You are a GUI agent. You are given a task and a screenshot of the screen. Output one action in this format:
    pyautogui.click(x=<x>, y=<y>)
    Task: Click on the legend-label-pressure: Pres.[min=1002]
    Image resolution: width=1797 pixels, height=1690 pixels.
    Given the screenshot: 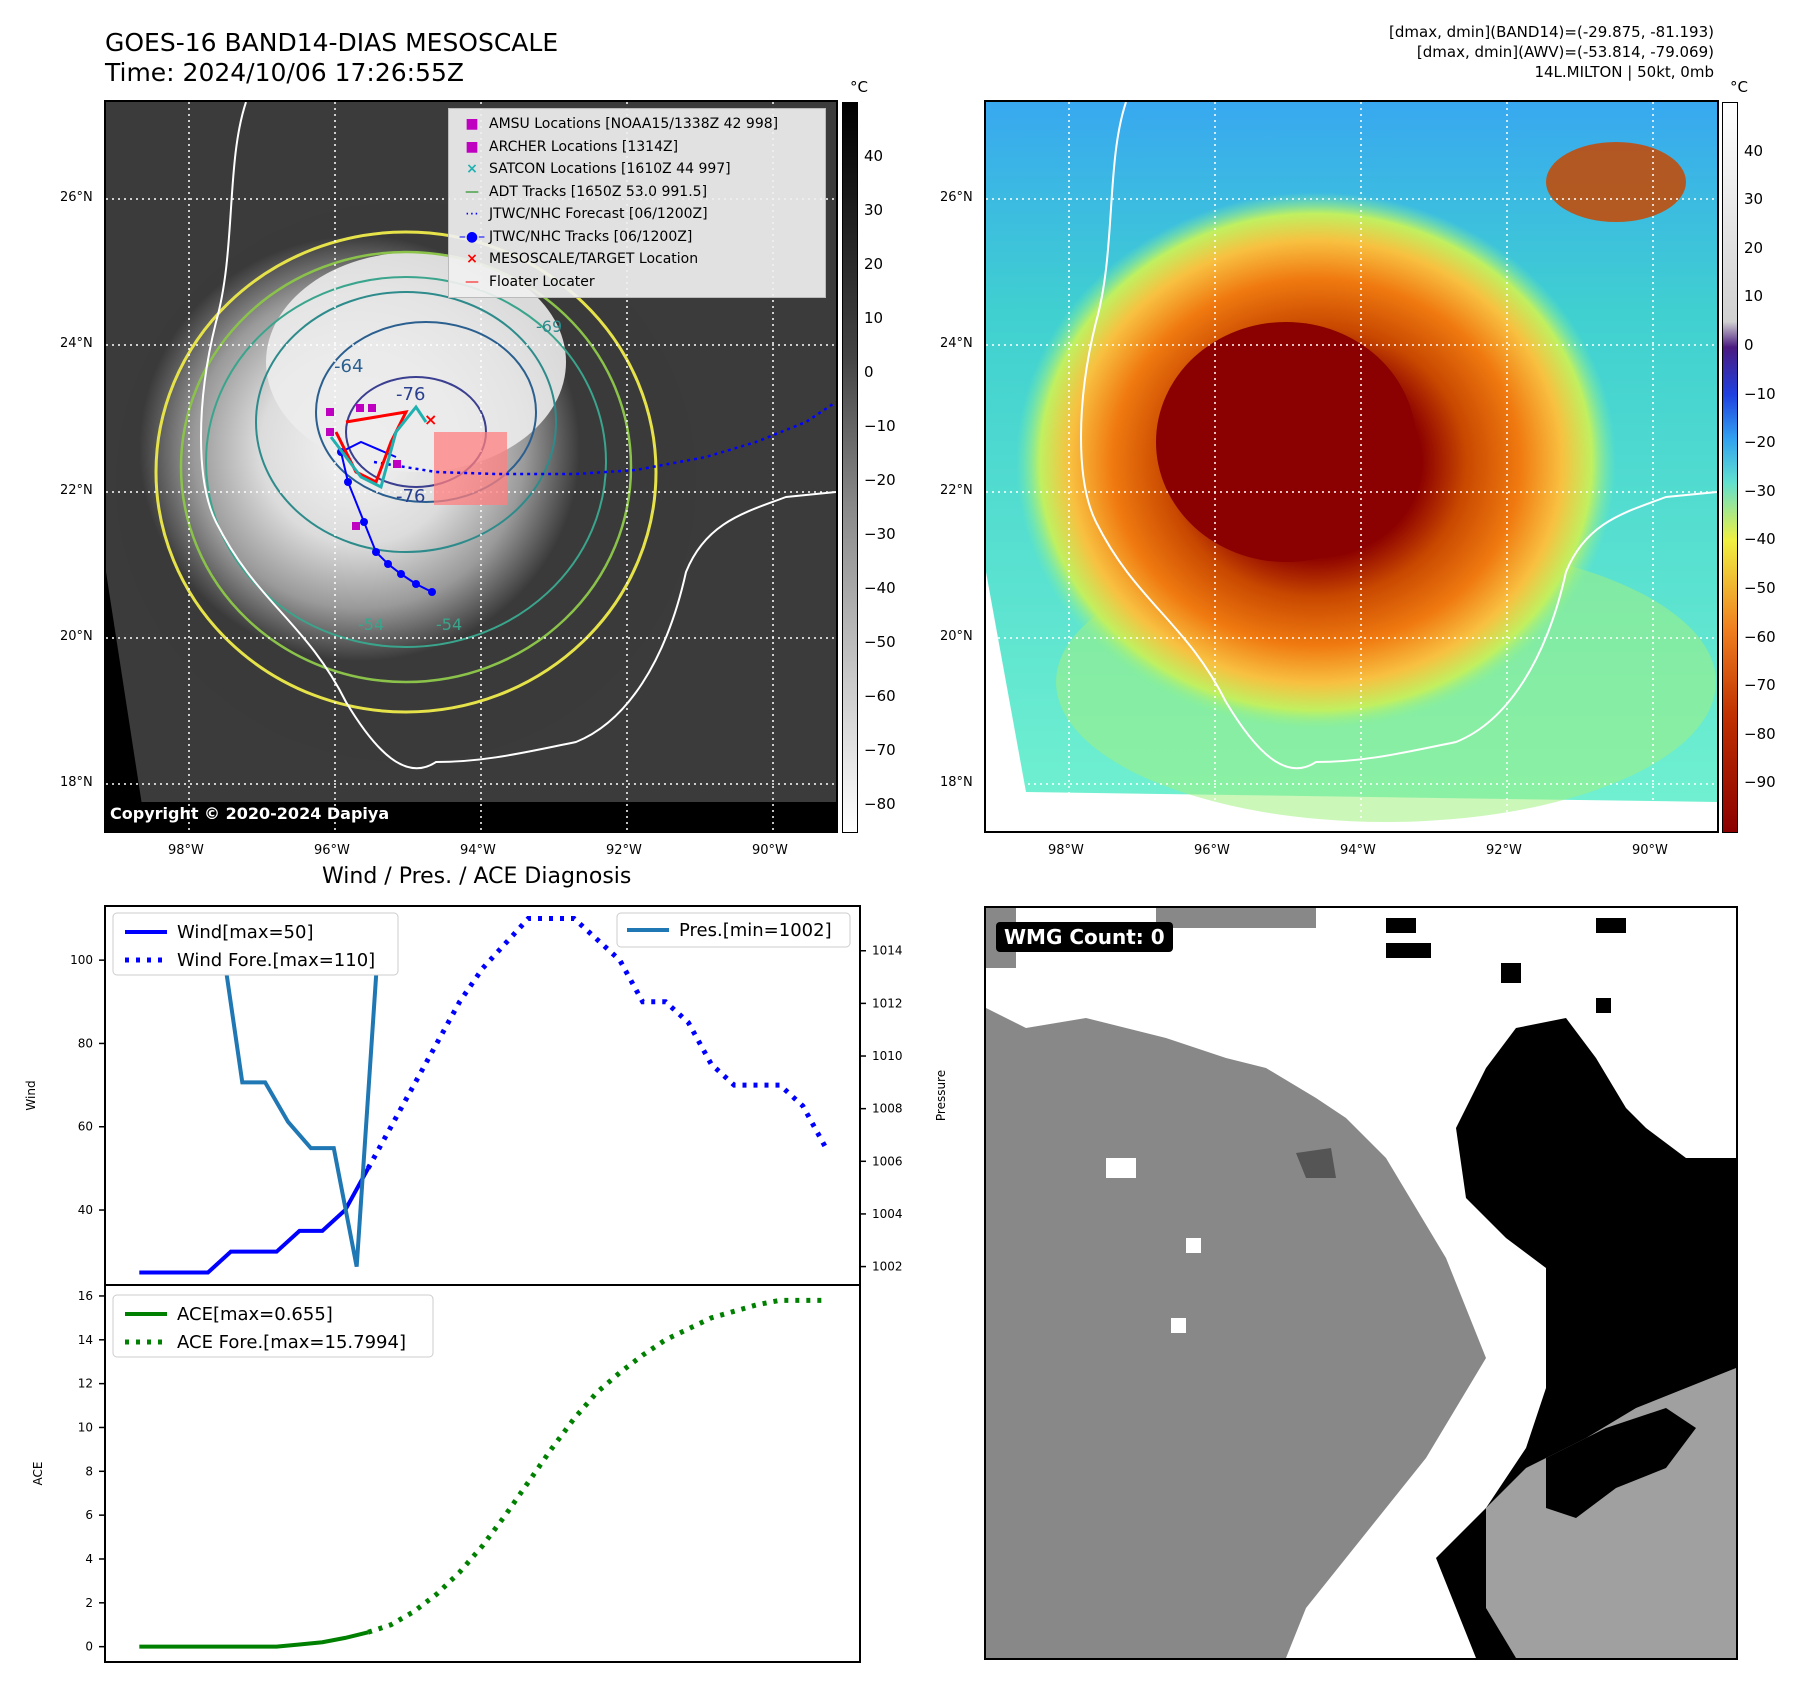 What is the action you would take?
    pyautogui.click(x=755, y=930)
    